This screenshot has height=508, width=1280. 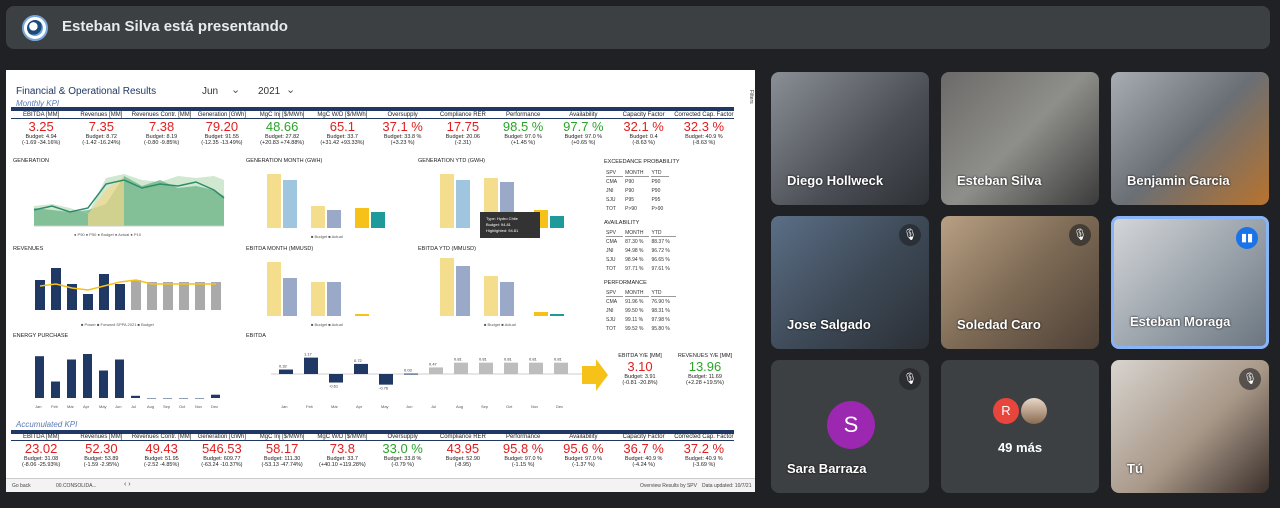 What do you see at coordinates (850, 282) in the screenshot?
I see `participant-tile: 🎙︎ Jose Salgado` at bounding box center [850, 282].